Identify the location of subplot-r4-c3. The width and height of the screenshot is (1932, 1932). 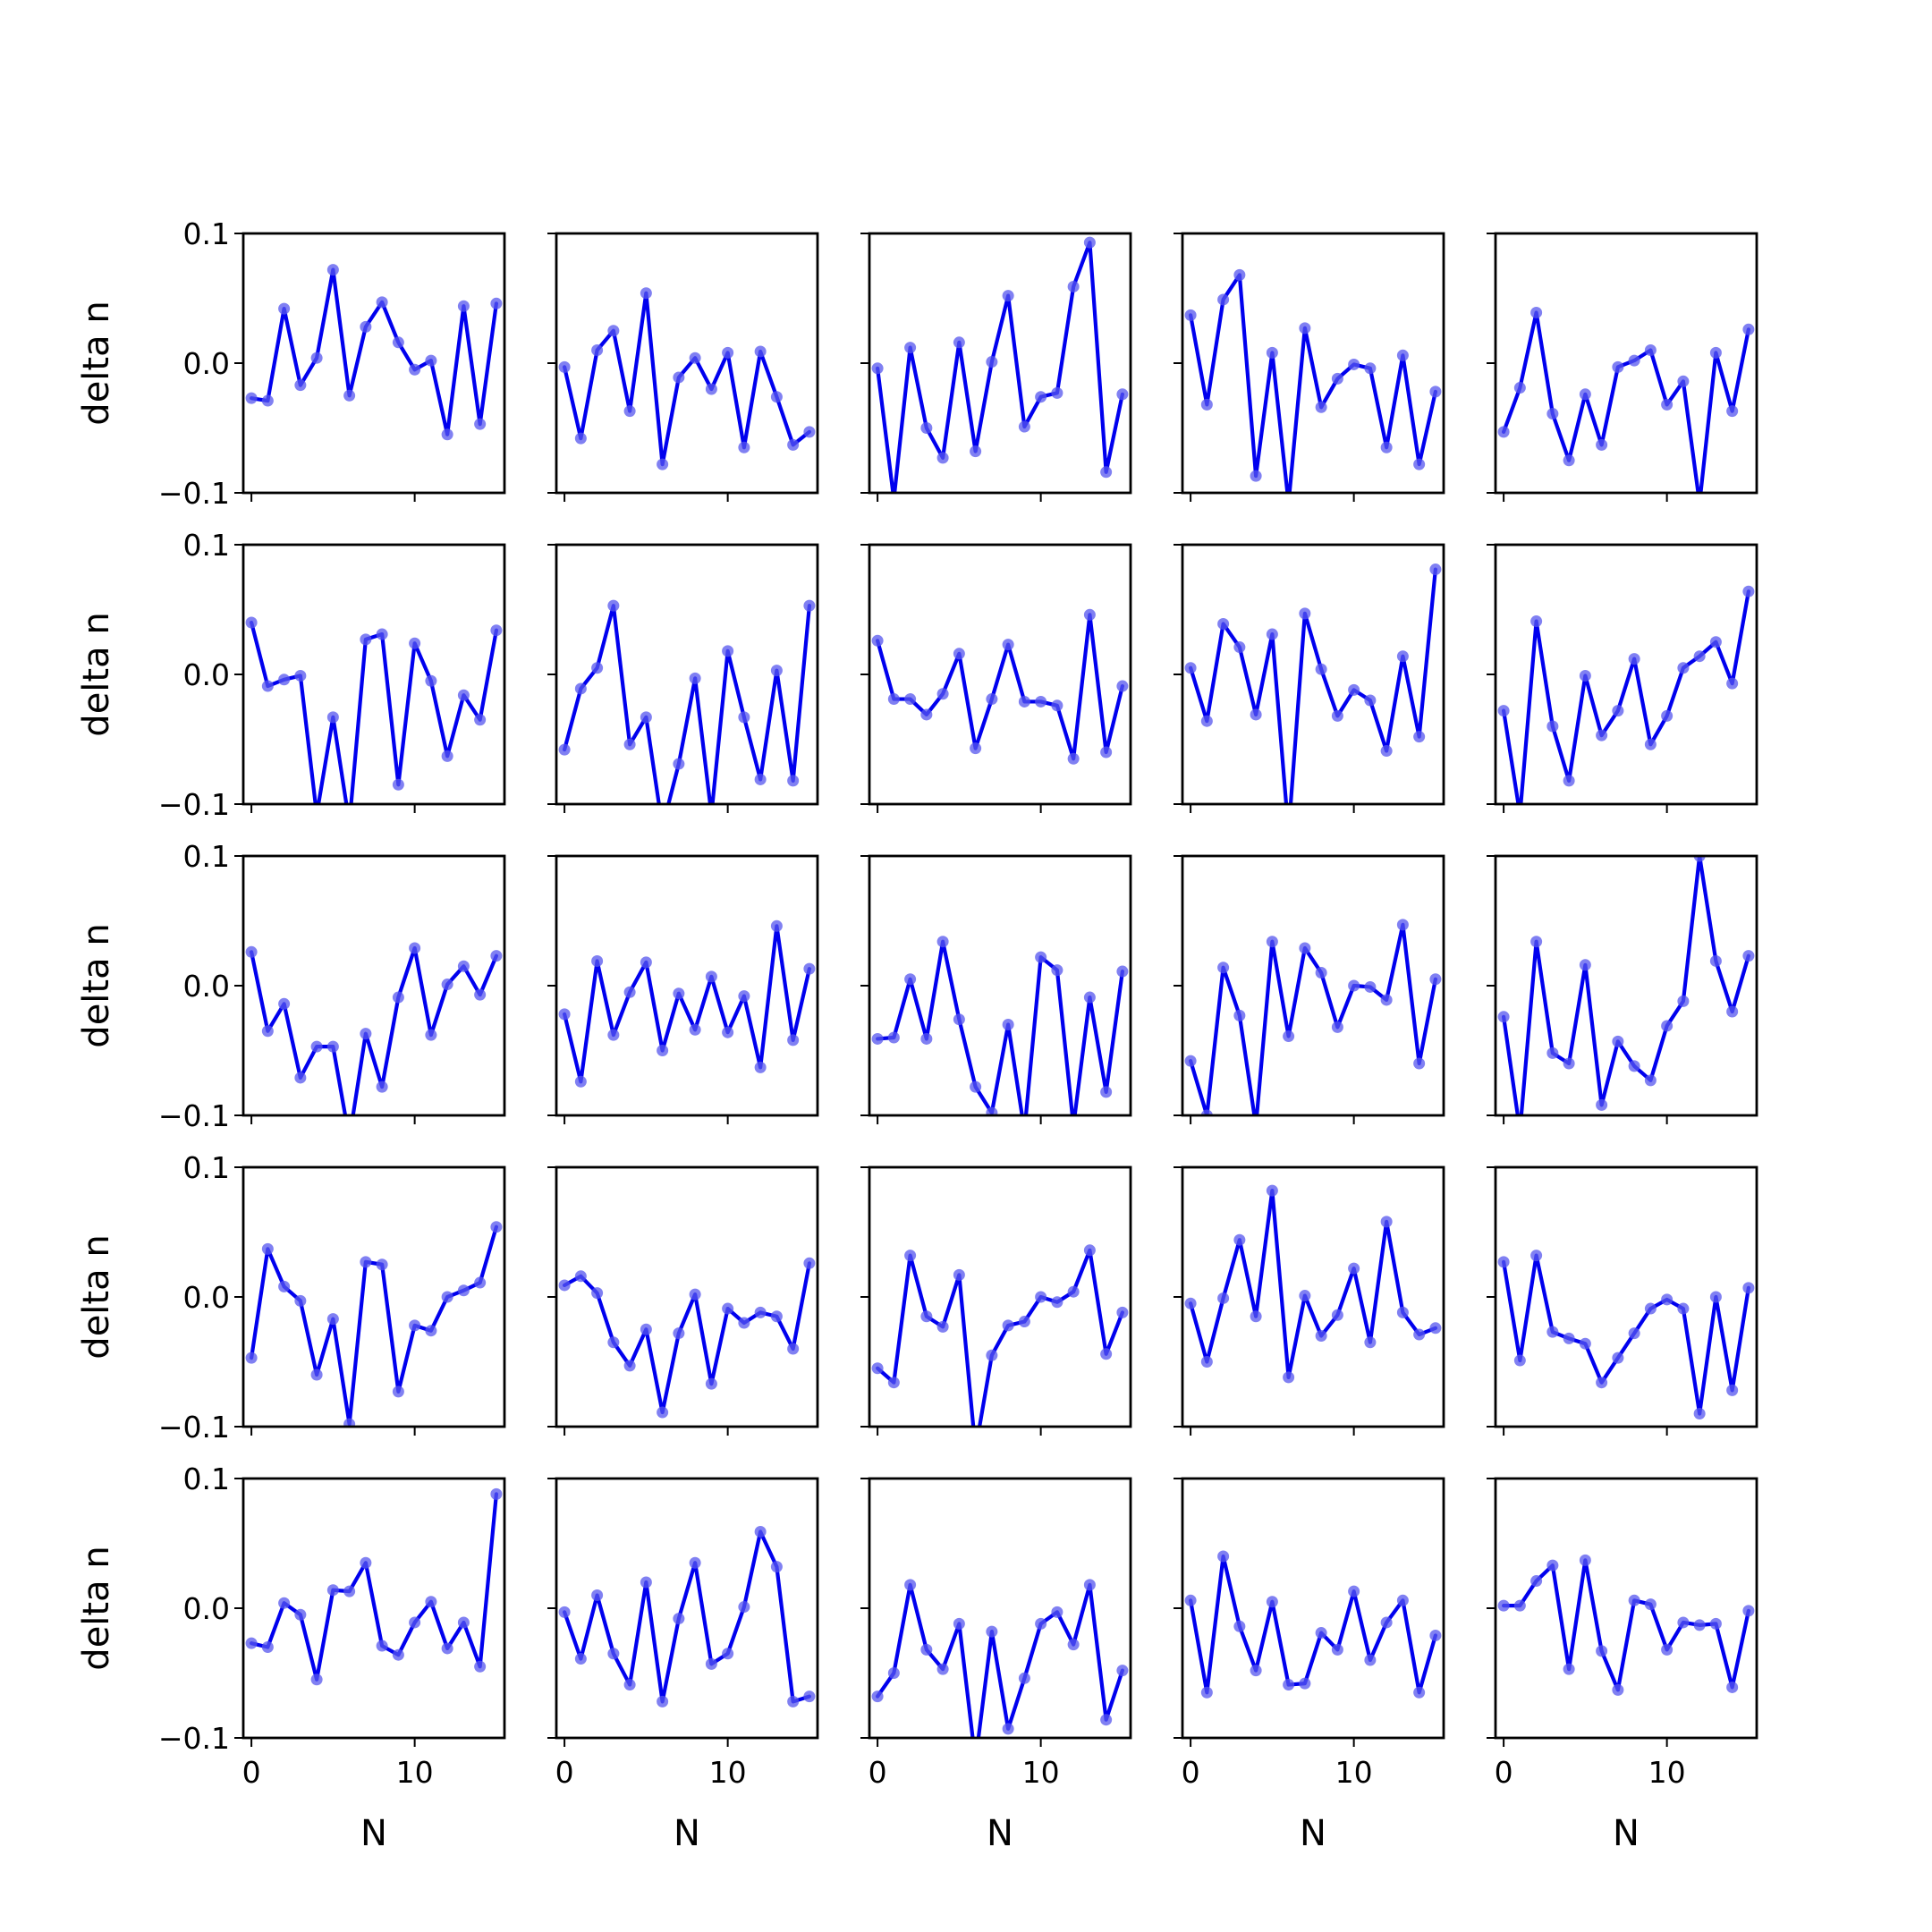
(996, 1300).